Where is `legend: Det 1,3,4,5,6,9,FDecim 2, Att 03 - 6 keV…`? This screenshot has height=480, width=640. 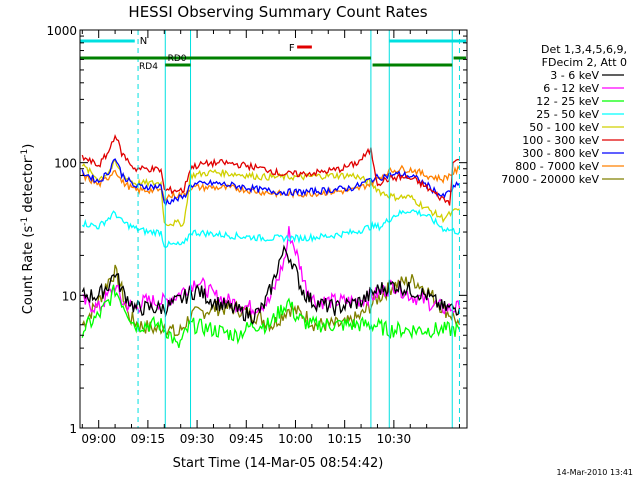 legend: Det 1,3,4,5,6,9,FDecim 2, Att 03 - 6 keV… is located at coordinates (564, 114).